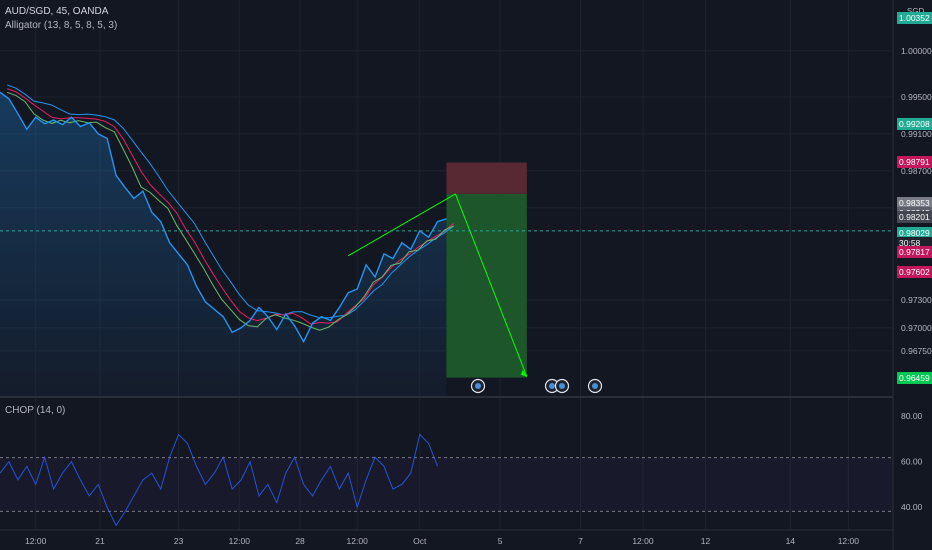 The height and width of the screenshot is (550, 932). Describe the element at coordinates (912, 462) in the screenshot. I see `chop-y-tick-label: 60.00` at that location.